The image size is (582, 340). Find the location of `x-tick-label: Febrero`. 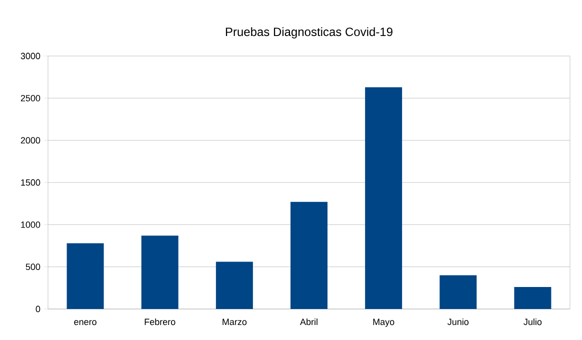

x-tick-label: Febrero is located at coordinates (160, 322).